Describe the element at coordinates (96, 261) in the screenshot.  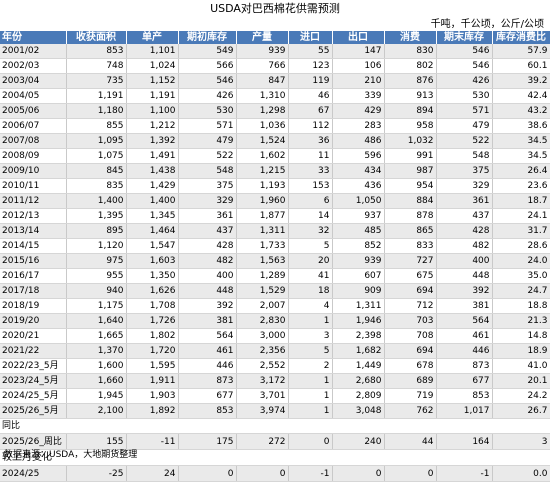
I see `cell-harvest-area: 975` at that location.